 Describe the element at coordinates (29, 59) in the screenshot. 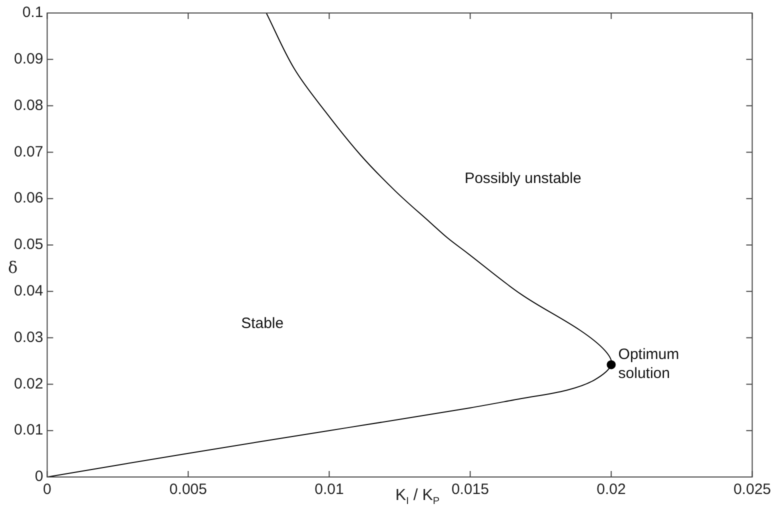

I see `y-tick-label: 0.09` at that location.